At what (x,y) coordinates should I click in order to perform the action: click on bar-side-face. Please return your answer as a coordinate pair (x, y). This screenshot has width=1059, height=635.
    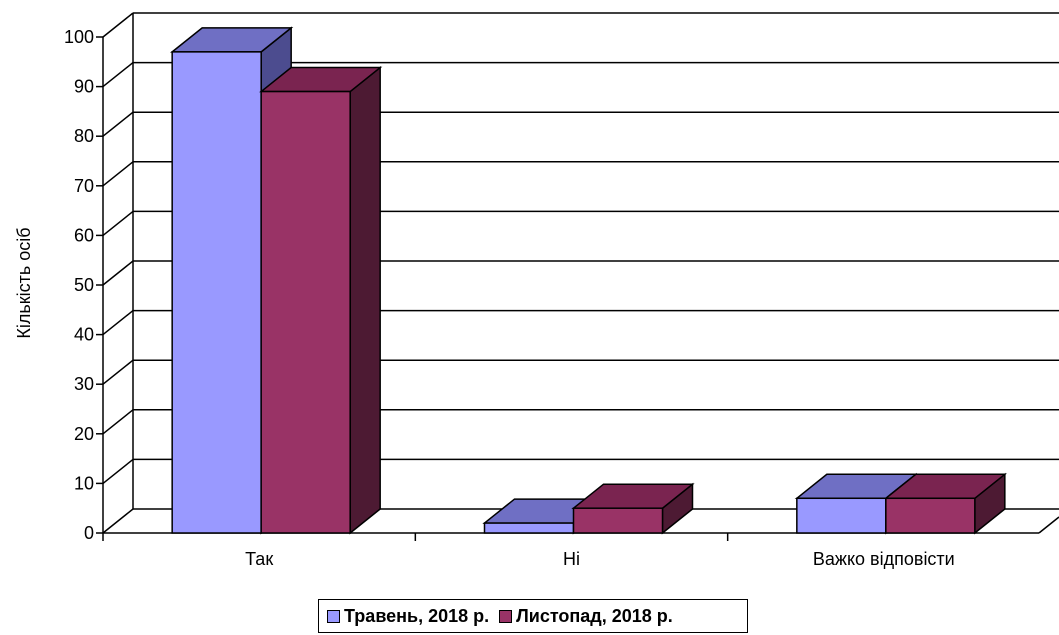
    Looking at the image, I should click on (365, 300).